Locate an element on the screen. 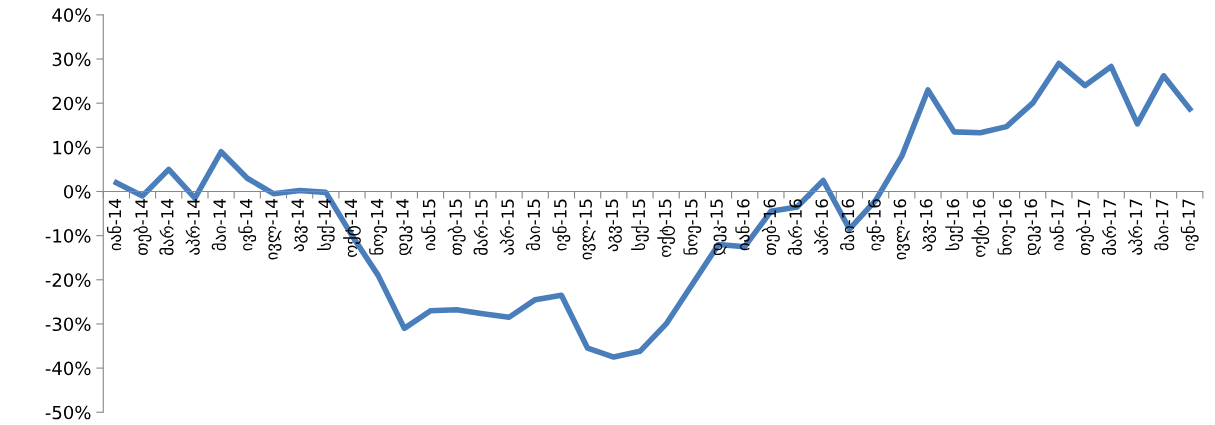 The width and height of the screenshot is (1215, 425). y-tick-label: -20% is located at coordinates (68, 280).